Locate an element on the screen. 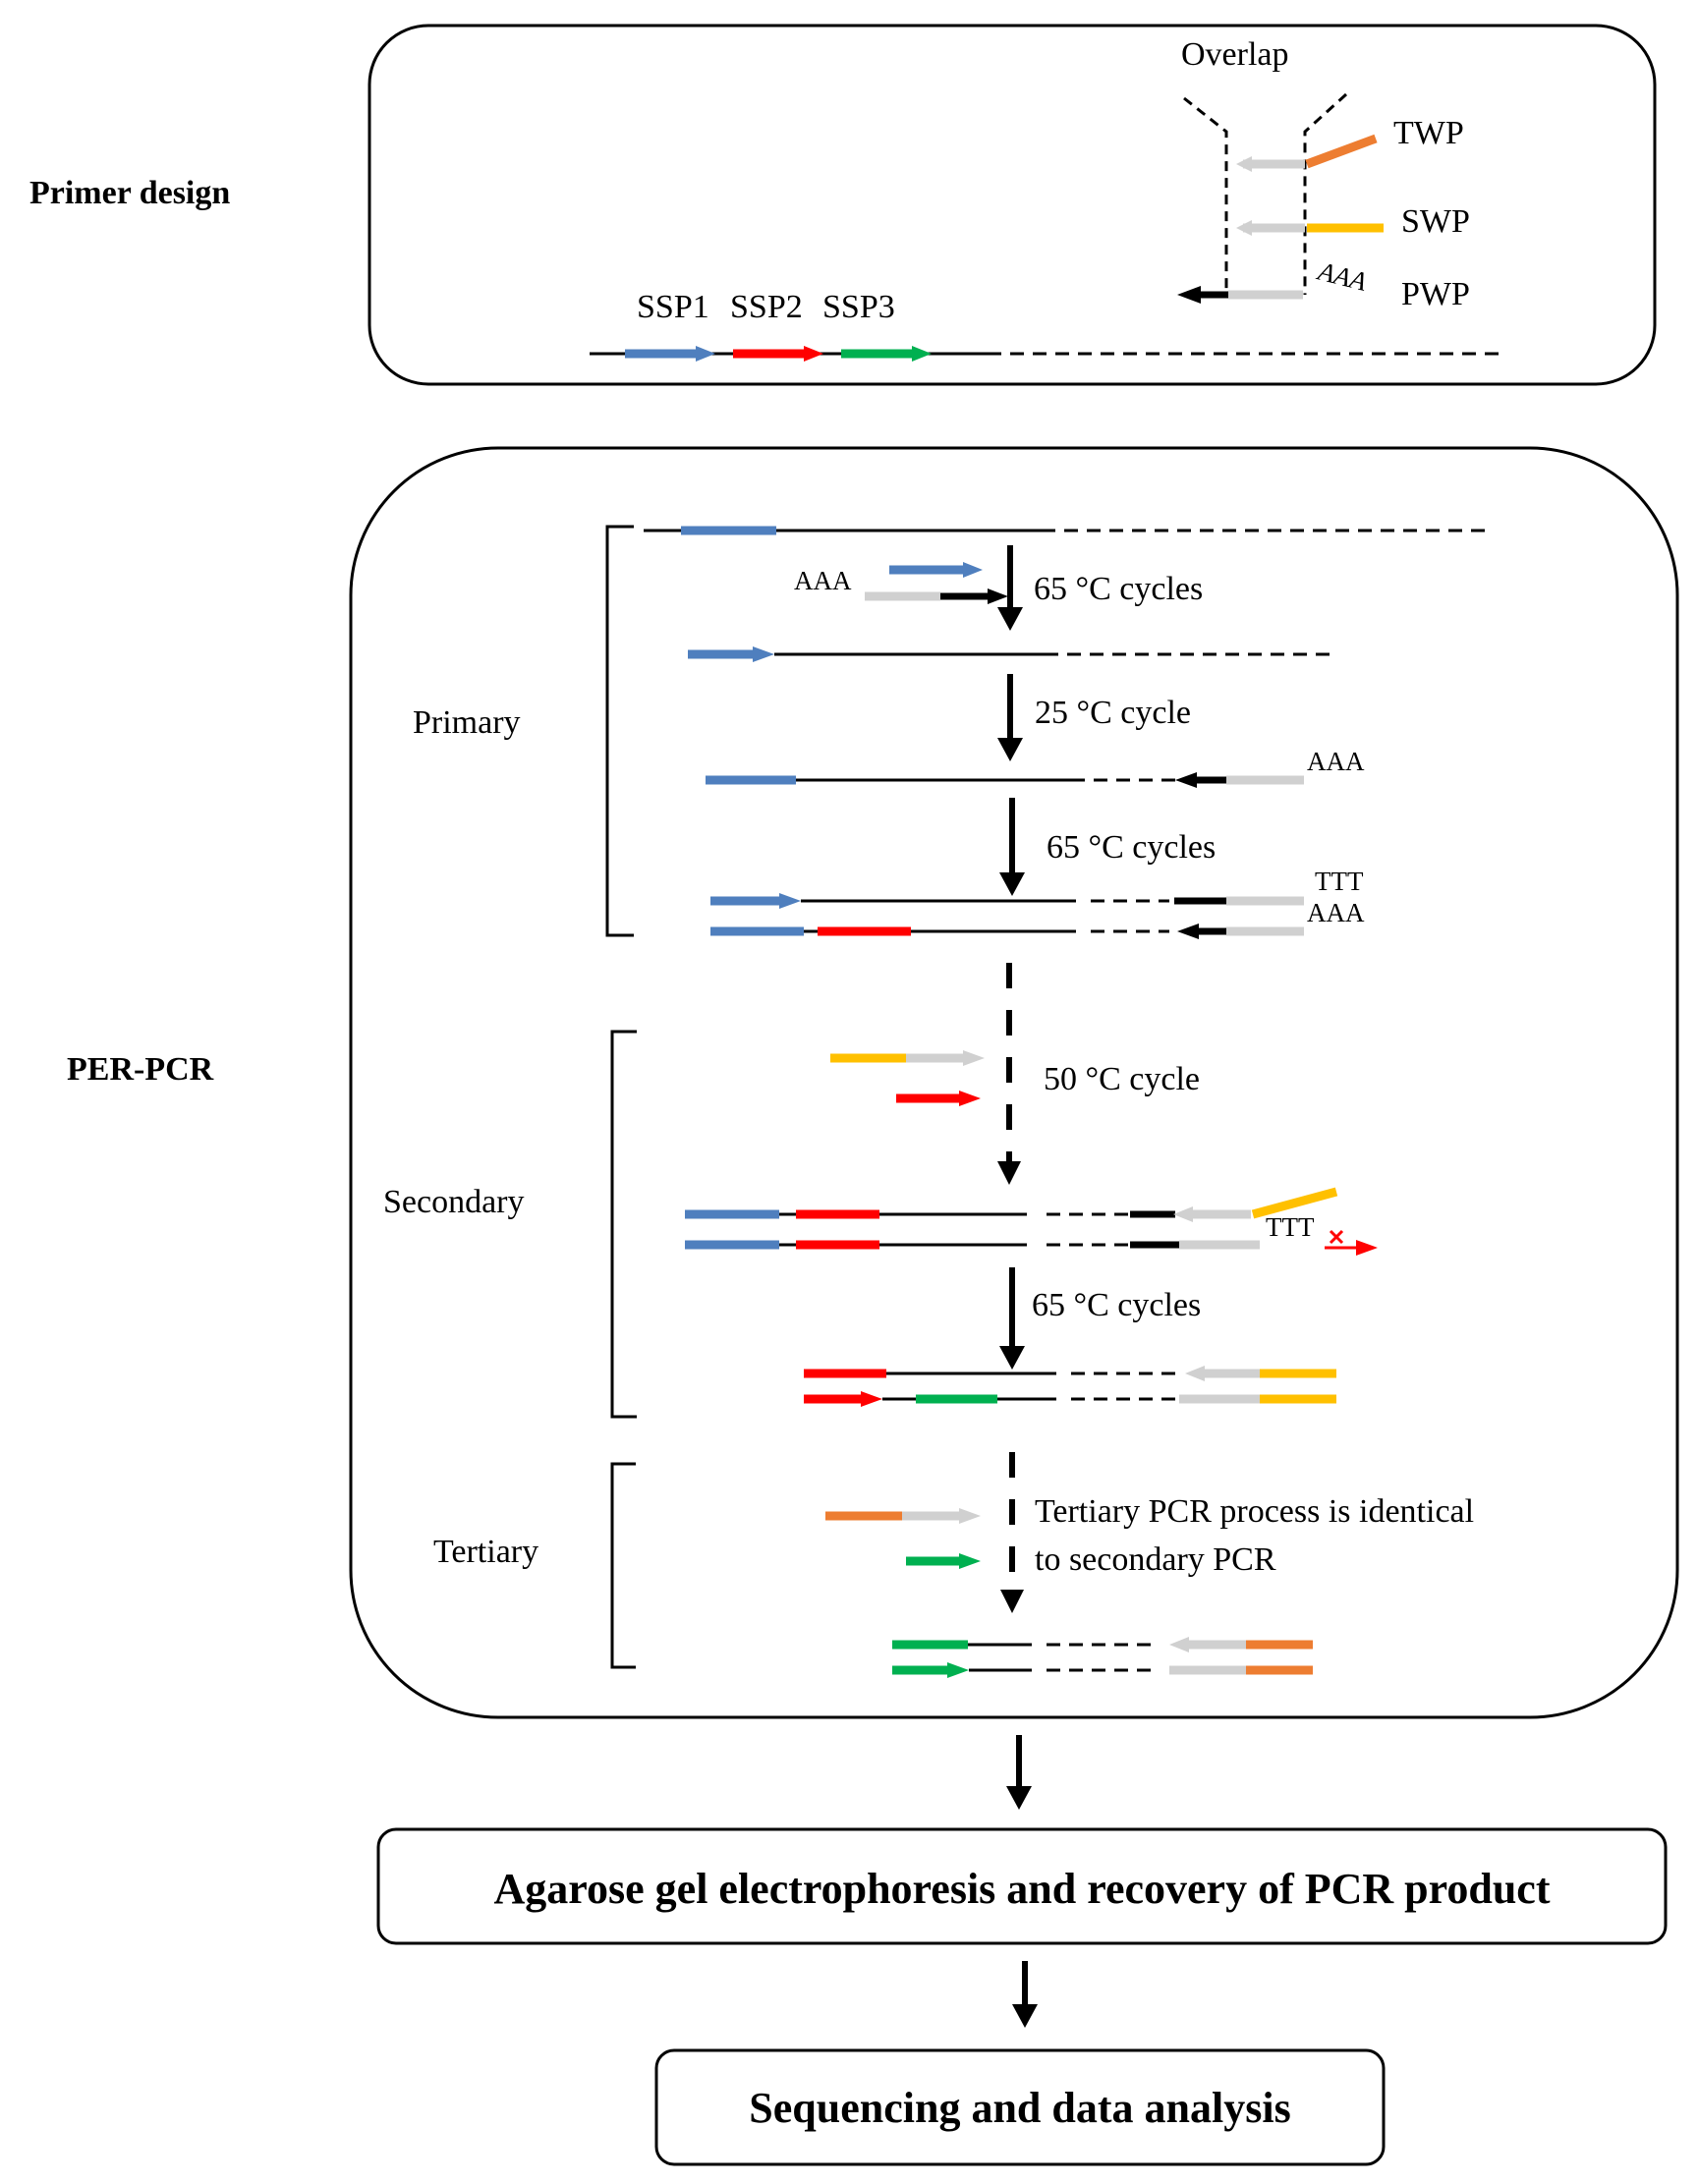 The width and height of the screenshot is (1698, 2184). gel-electrophoresis-box is located at coordinates (1022, 1886).